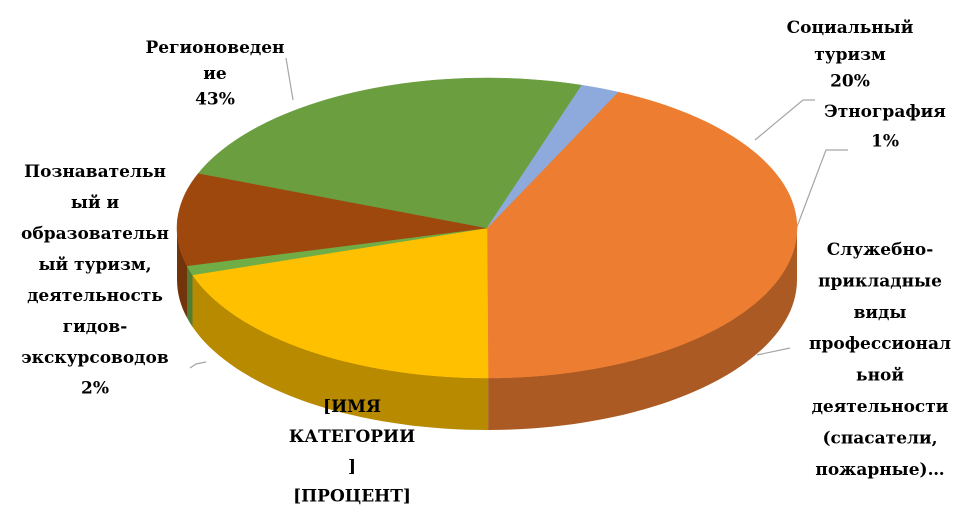 This screenshot has height=511, width=966. Describe the element at coordinates (880, 312) in the screenshot. I see `label-line: виды` at that location.